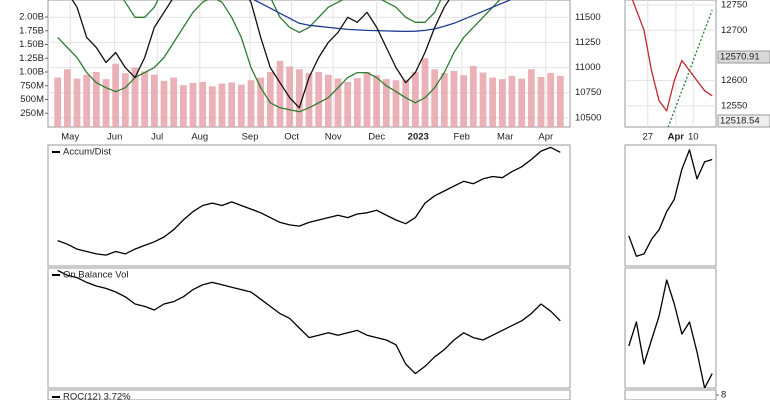 The width and height of the screenshot is (770, 400). What do you see at coordinates (462, 137) in the screenshot?
I see `x-tick-label: Feb` at bounding box center [462, 137].